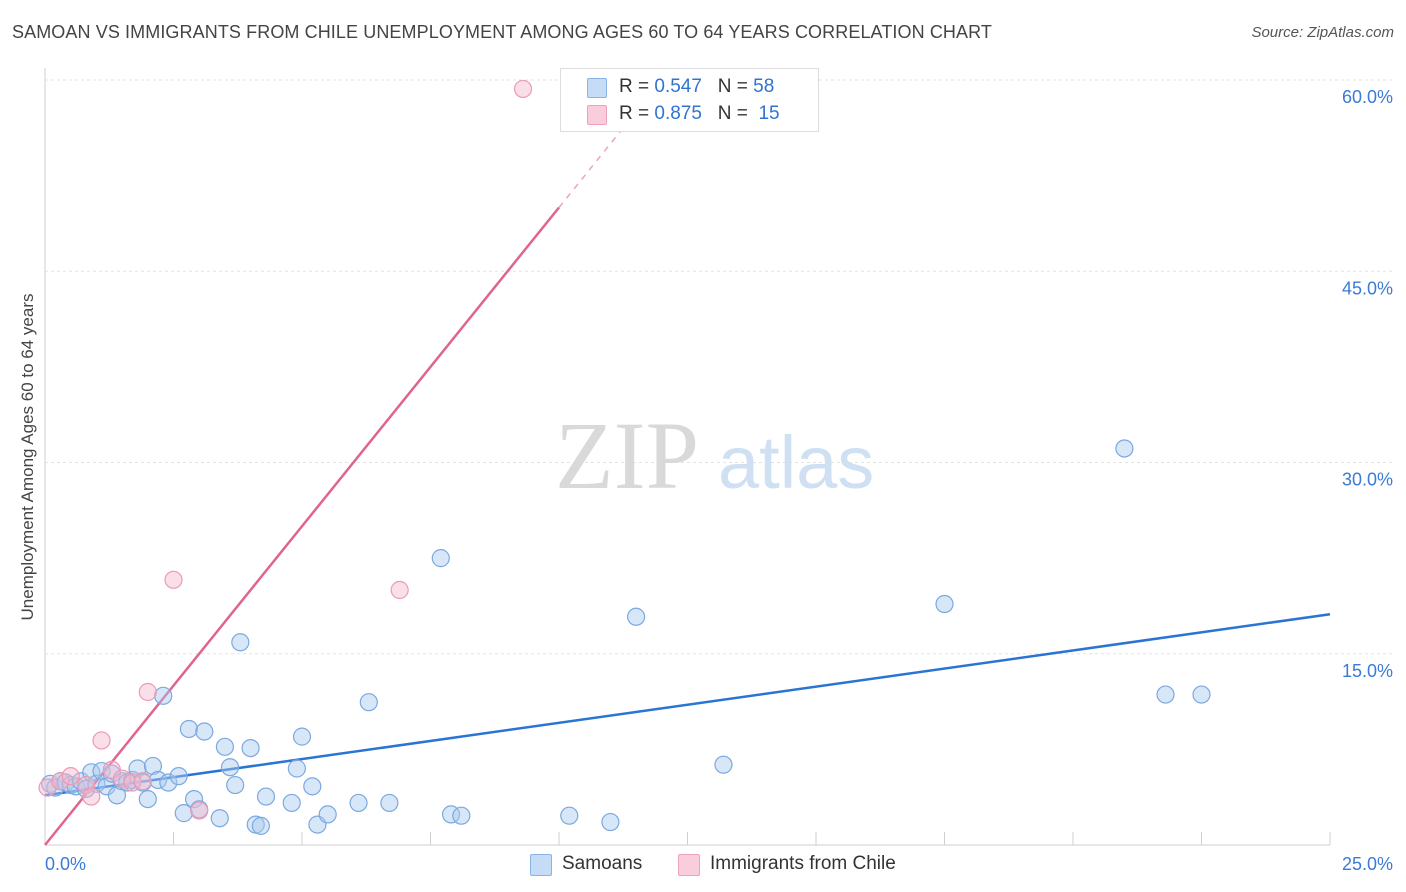  What do you see at coordinates (602, 863) in the screenshot?
I see `bottom-legend-label-samoans: Samoans` at bounding box center [602, 863].